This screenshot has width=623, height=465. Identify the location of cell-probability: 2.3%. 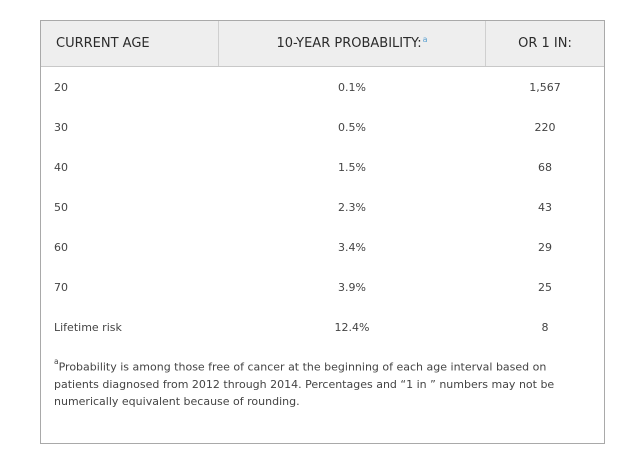
(352, 207).